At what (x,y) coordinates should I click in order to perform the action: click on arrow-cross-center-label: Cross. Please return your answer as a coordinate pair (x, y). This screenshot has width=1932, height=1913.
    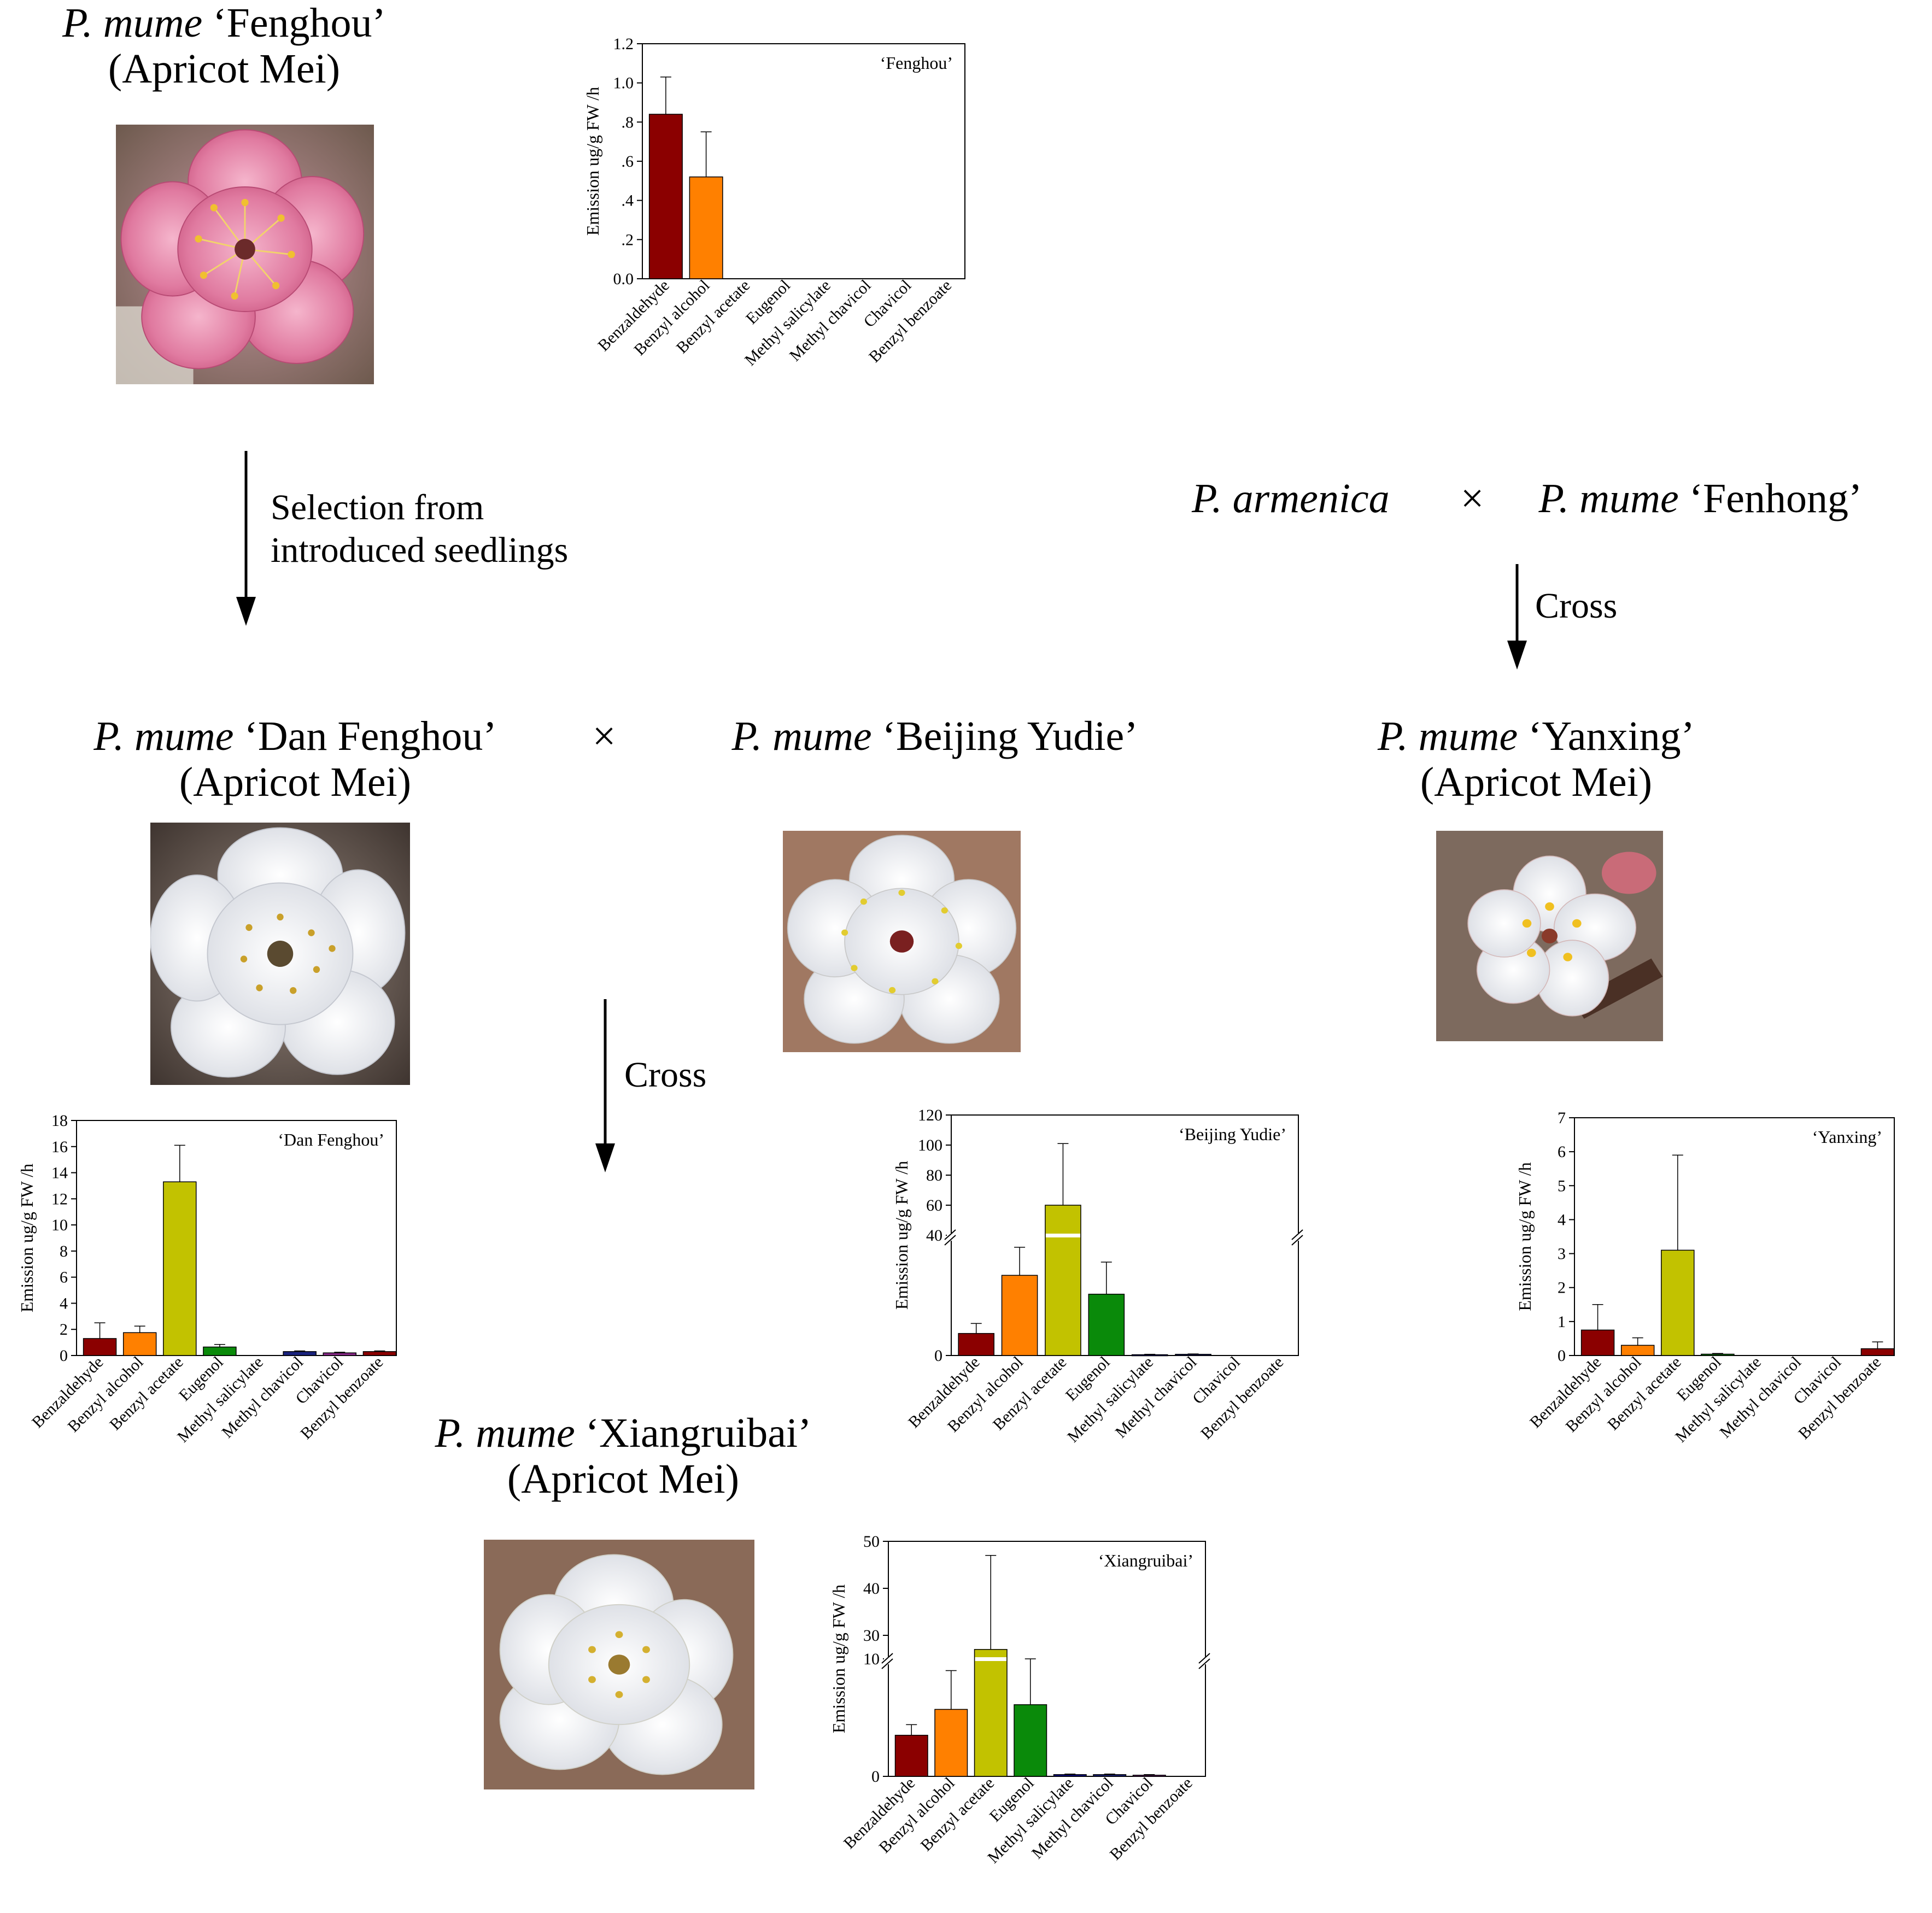
    Looking at the image, I should click on (665, 1075).